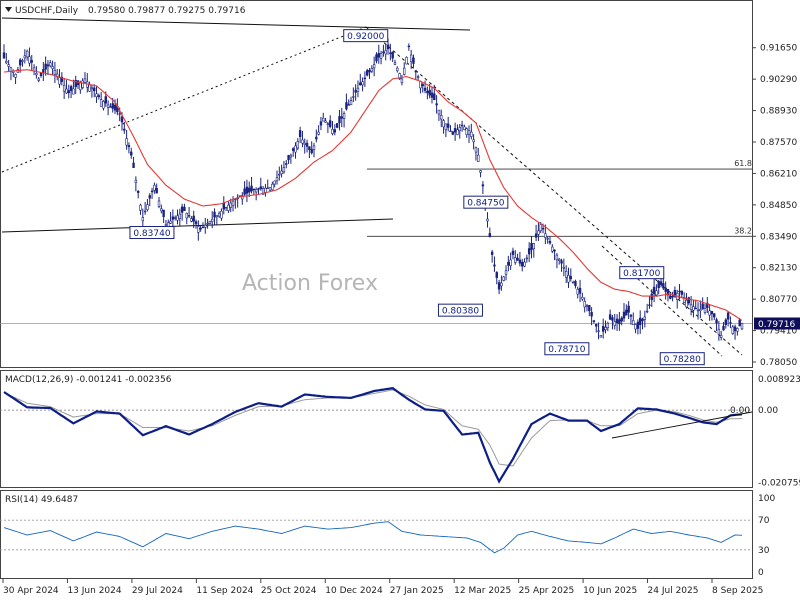 The height and width of the screenshot is (600, 800). What do you see at coordinates (662, 301) in the screenshot?
I see `channel-trendline-dashed` at bounding box center [662, 301].